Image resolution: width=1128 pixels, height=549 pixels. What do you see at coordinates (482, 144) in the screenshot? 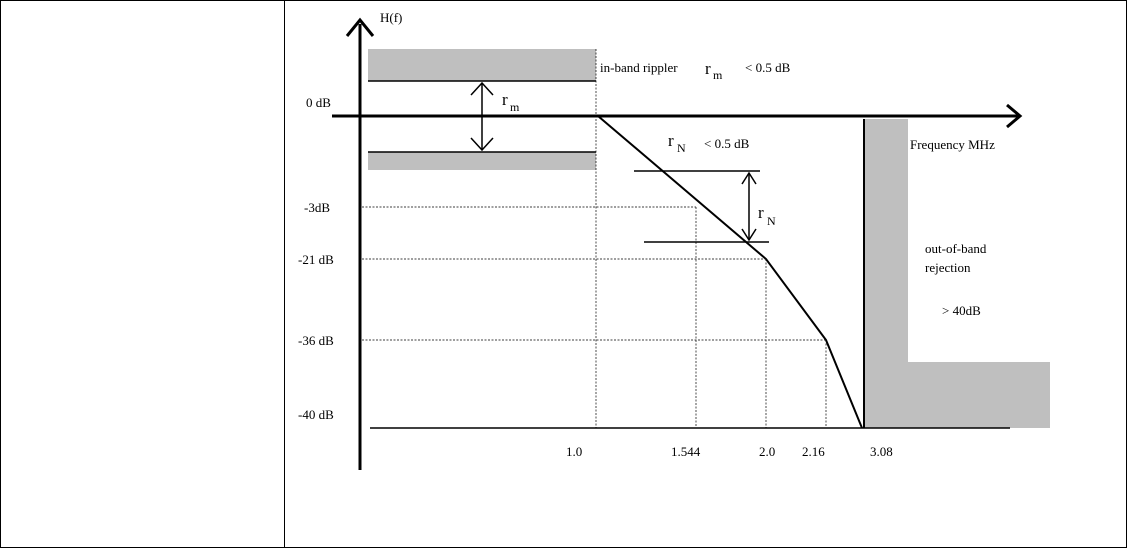
I see `rm-arrow-head-down` at bounding box center [482, 144].